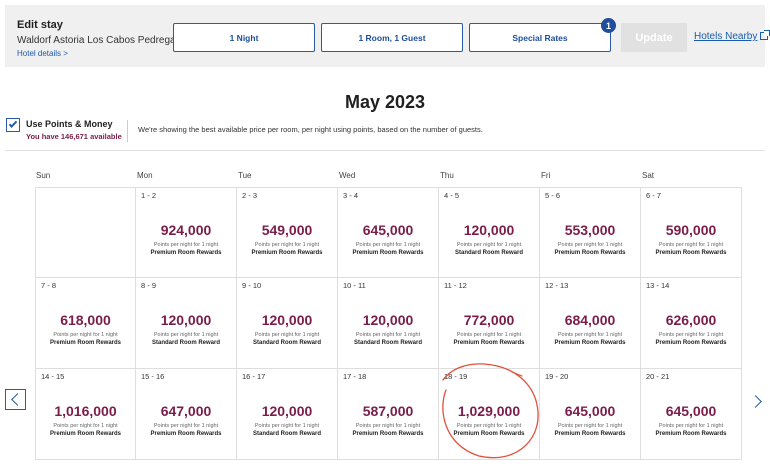  I want to click on day-date-range: 17 - 18, so click(355, 376).